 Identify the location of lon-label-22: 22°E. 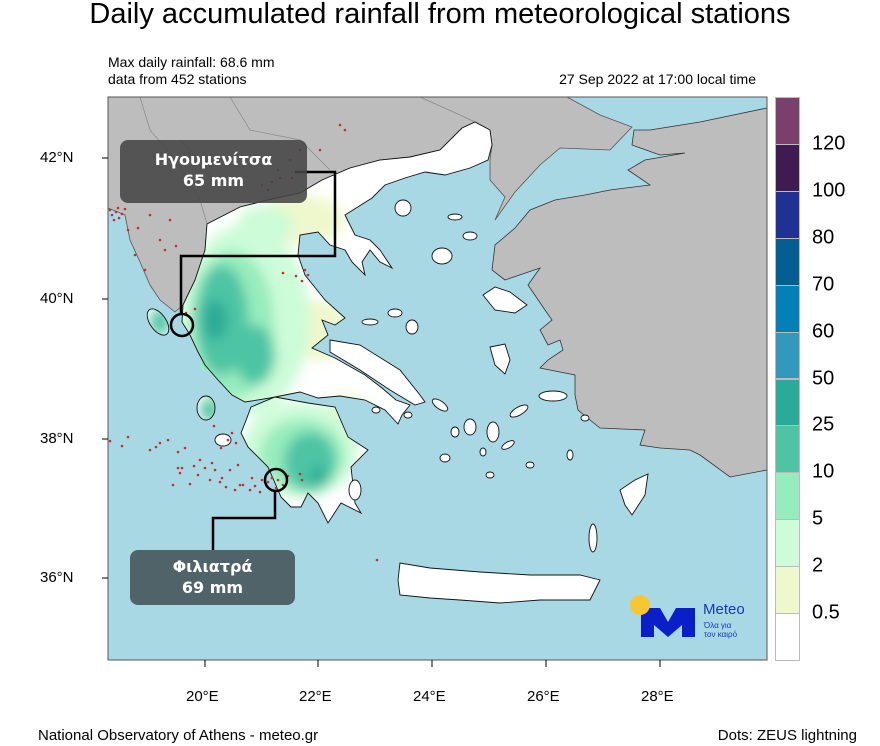
(315, 696).